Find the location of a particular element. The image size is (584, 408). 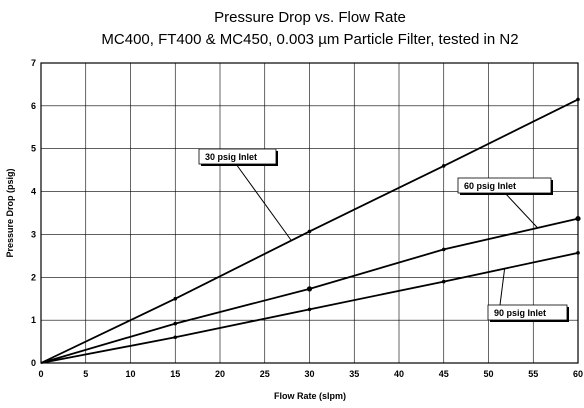

y-tick-label: 4 is located at coordinates (33, 192).